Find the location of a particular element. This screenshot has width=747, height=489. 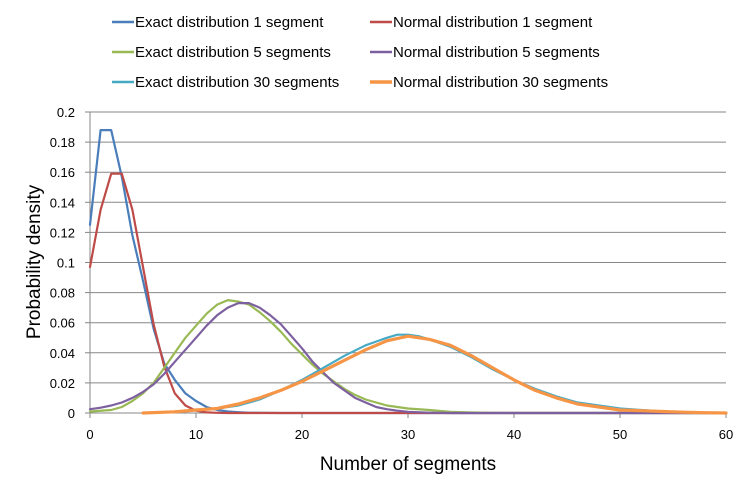

y-tick-label: 0.18 is located at coordinates (62, 142).